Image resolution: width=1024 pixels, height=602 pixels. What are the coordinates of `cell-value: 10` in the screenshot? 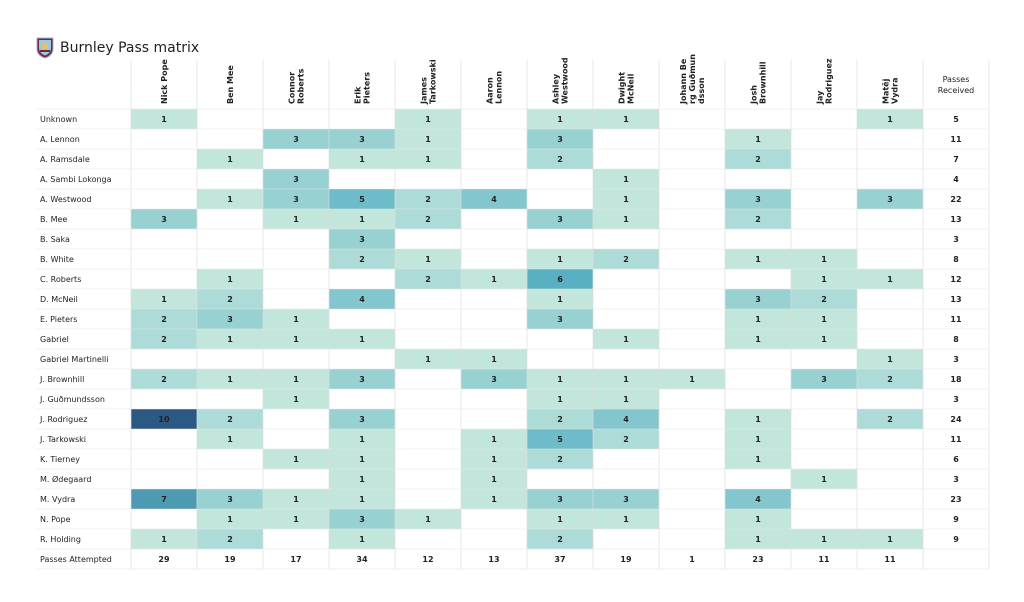 It's located at (164, 419).